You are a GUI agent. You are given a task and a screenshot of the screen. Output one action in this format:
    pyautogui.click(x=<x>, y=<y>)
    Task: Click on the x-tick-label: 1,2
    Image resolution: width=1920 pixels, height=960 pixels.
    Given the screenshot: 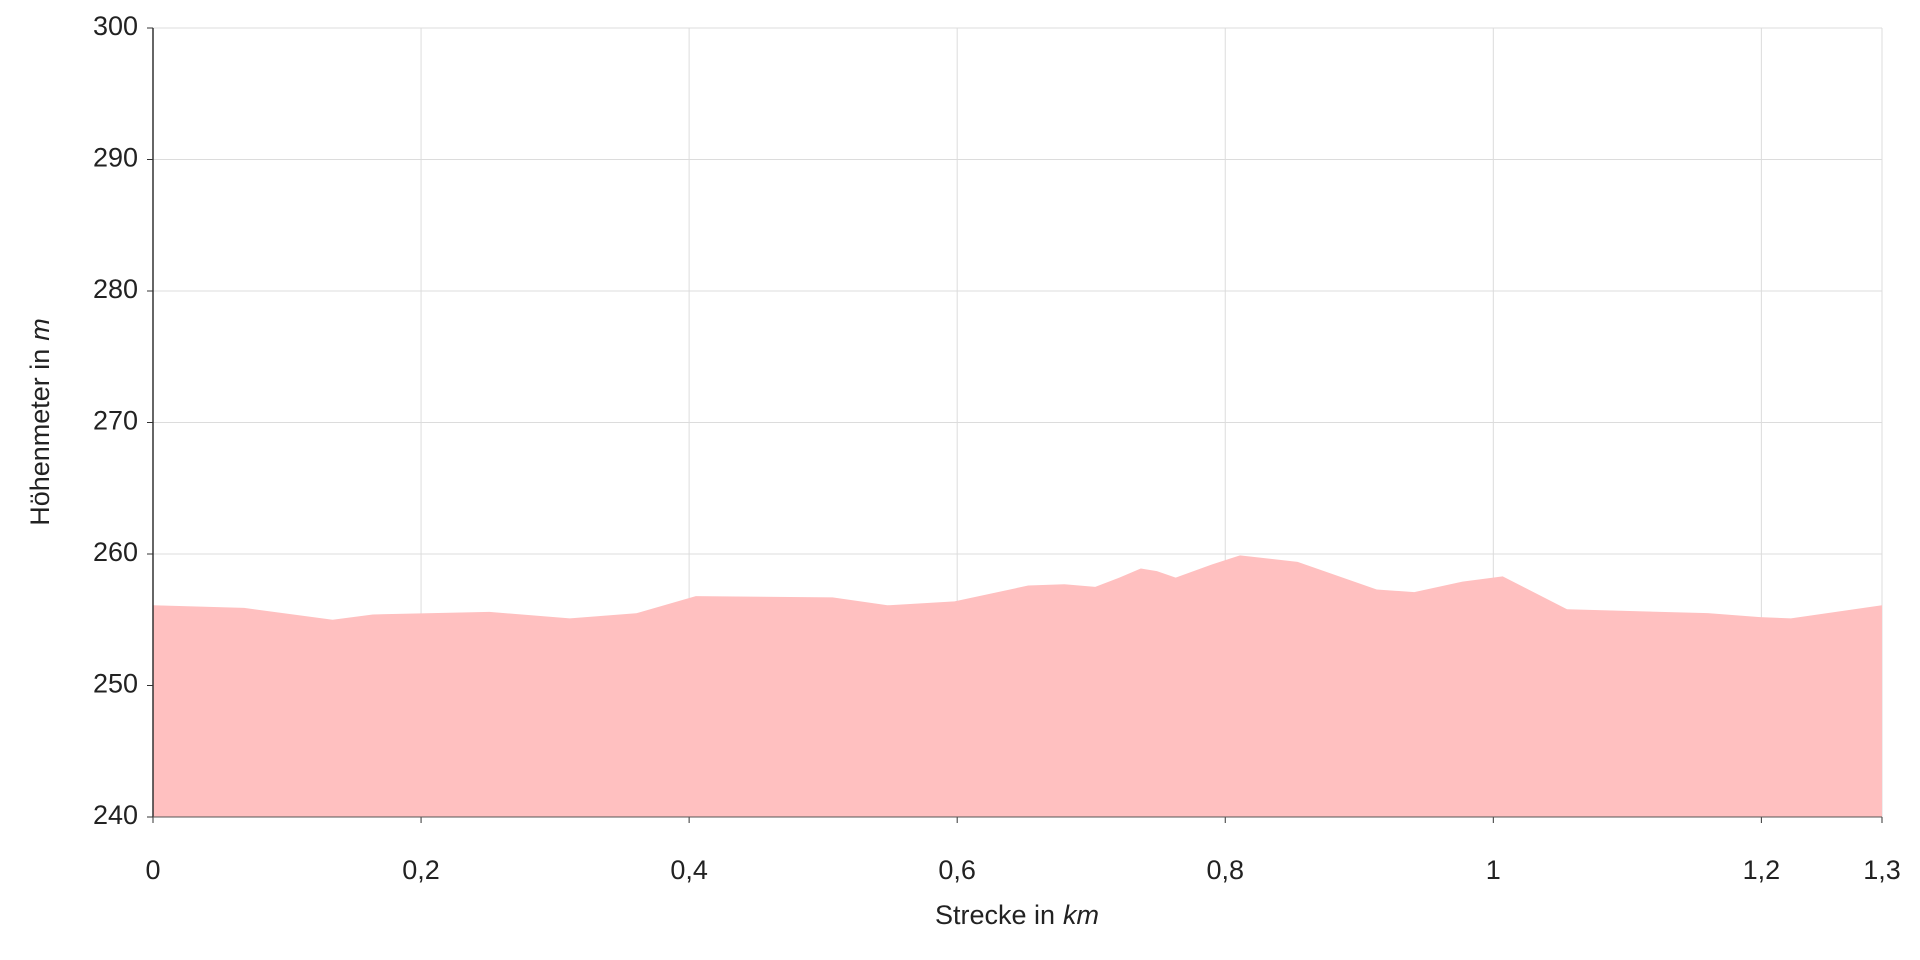 What is the action you would take?
    pyautogui.click(x=1762, y=870)
    